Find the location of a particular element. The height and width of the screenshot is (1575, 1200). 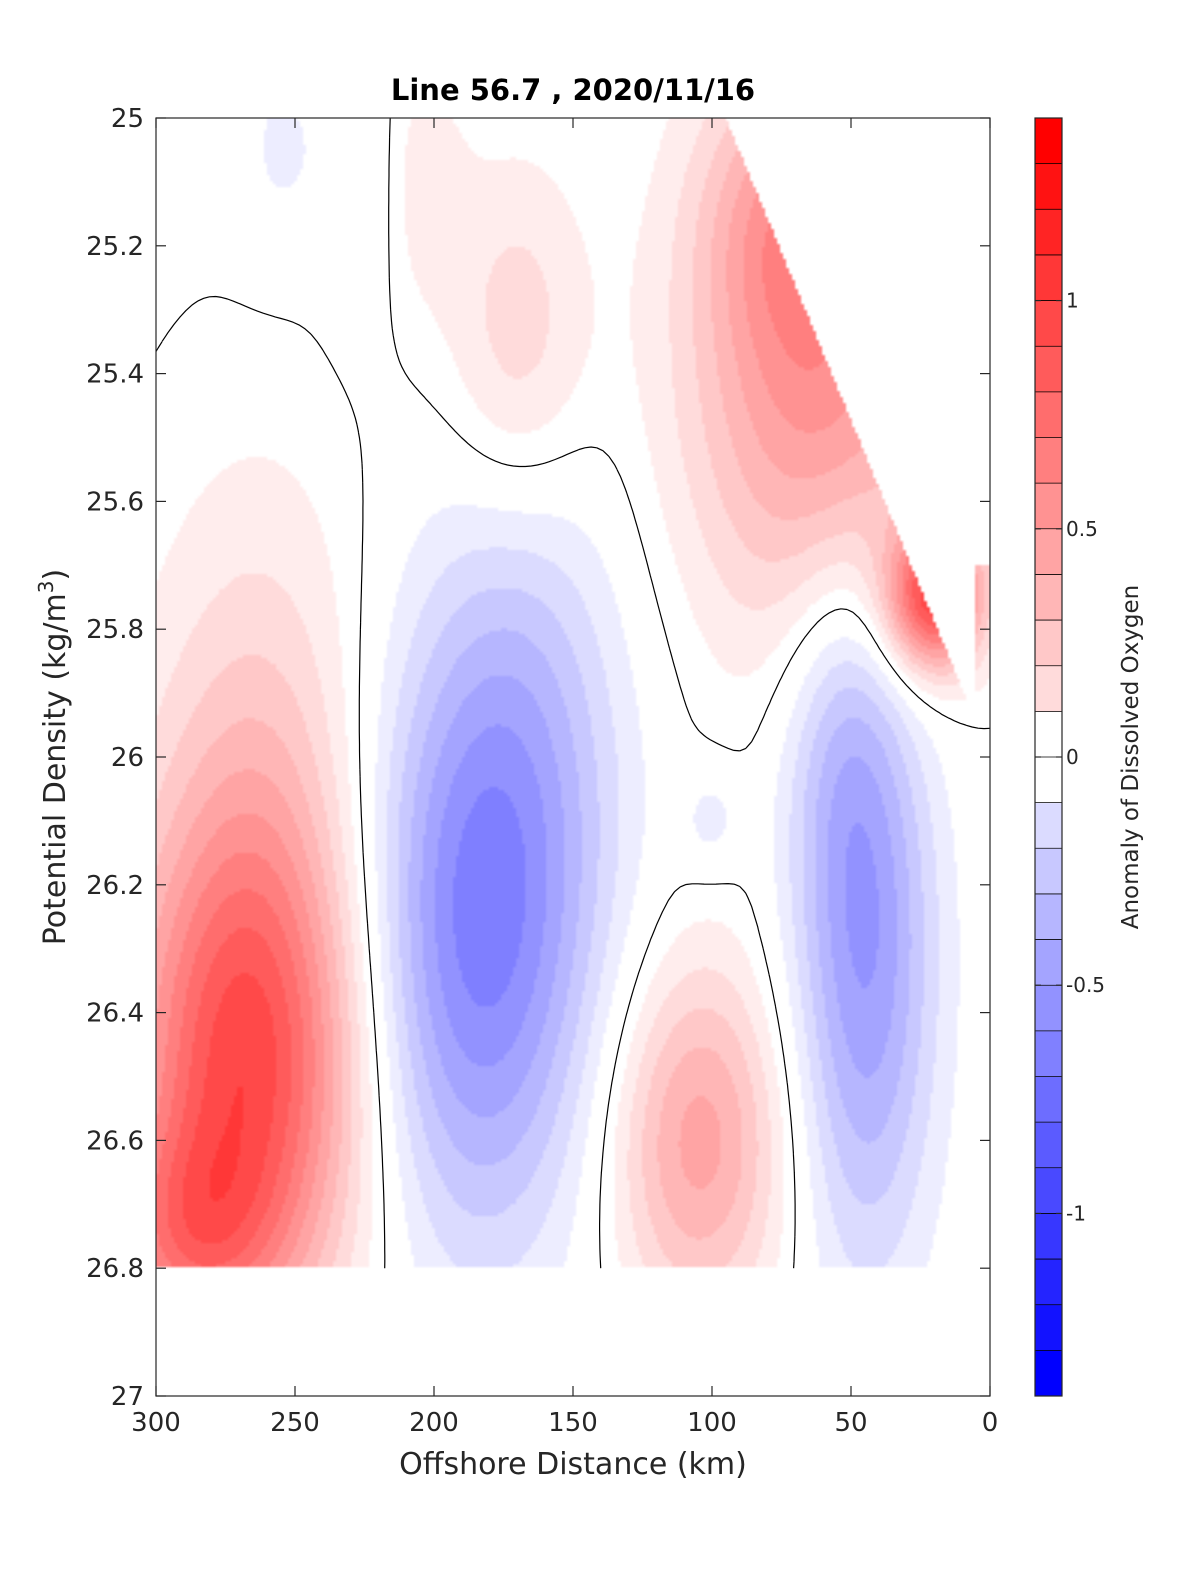

y-tick-label: 25.4 is located at coordinates (115, 375).